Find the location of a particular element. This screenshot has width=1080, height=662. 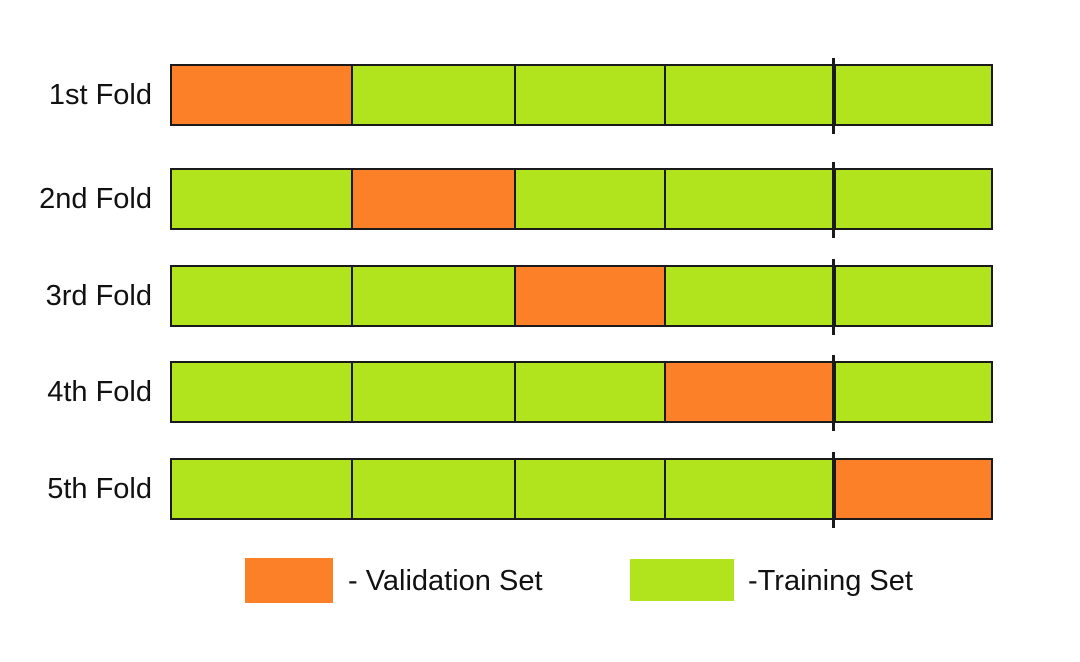

fold-row-4: 4th Fold is located at coordinates (540, 393).